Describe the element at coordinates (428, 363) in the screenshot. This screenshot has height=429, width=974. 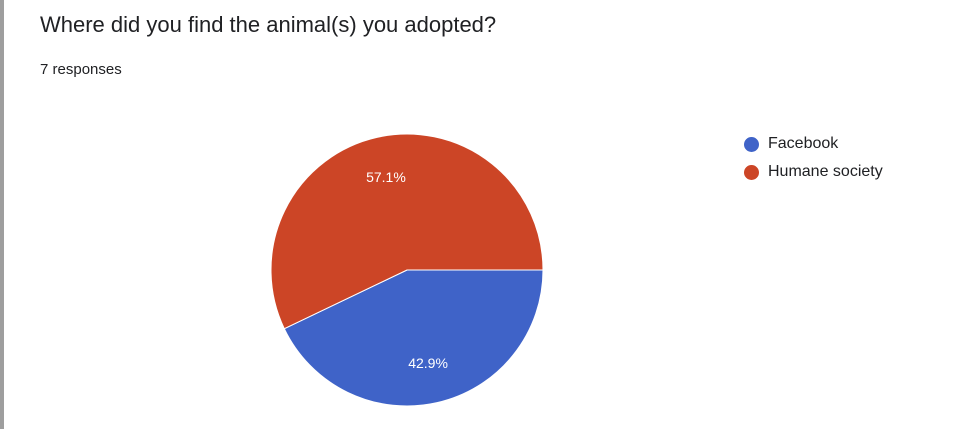
I see `pie-label-facebook: 42.9%` at that location.